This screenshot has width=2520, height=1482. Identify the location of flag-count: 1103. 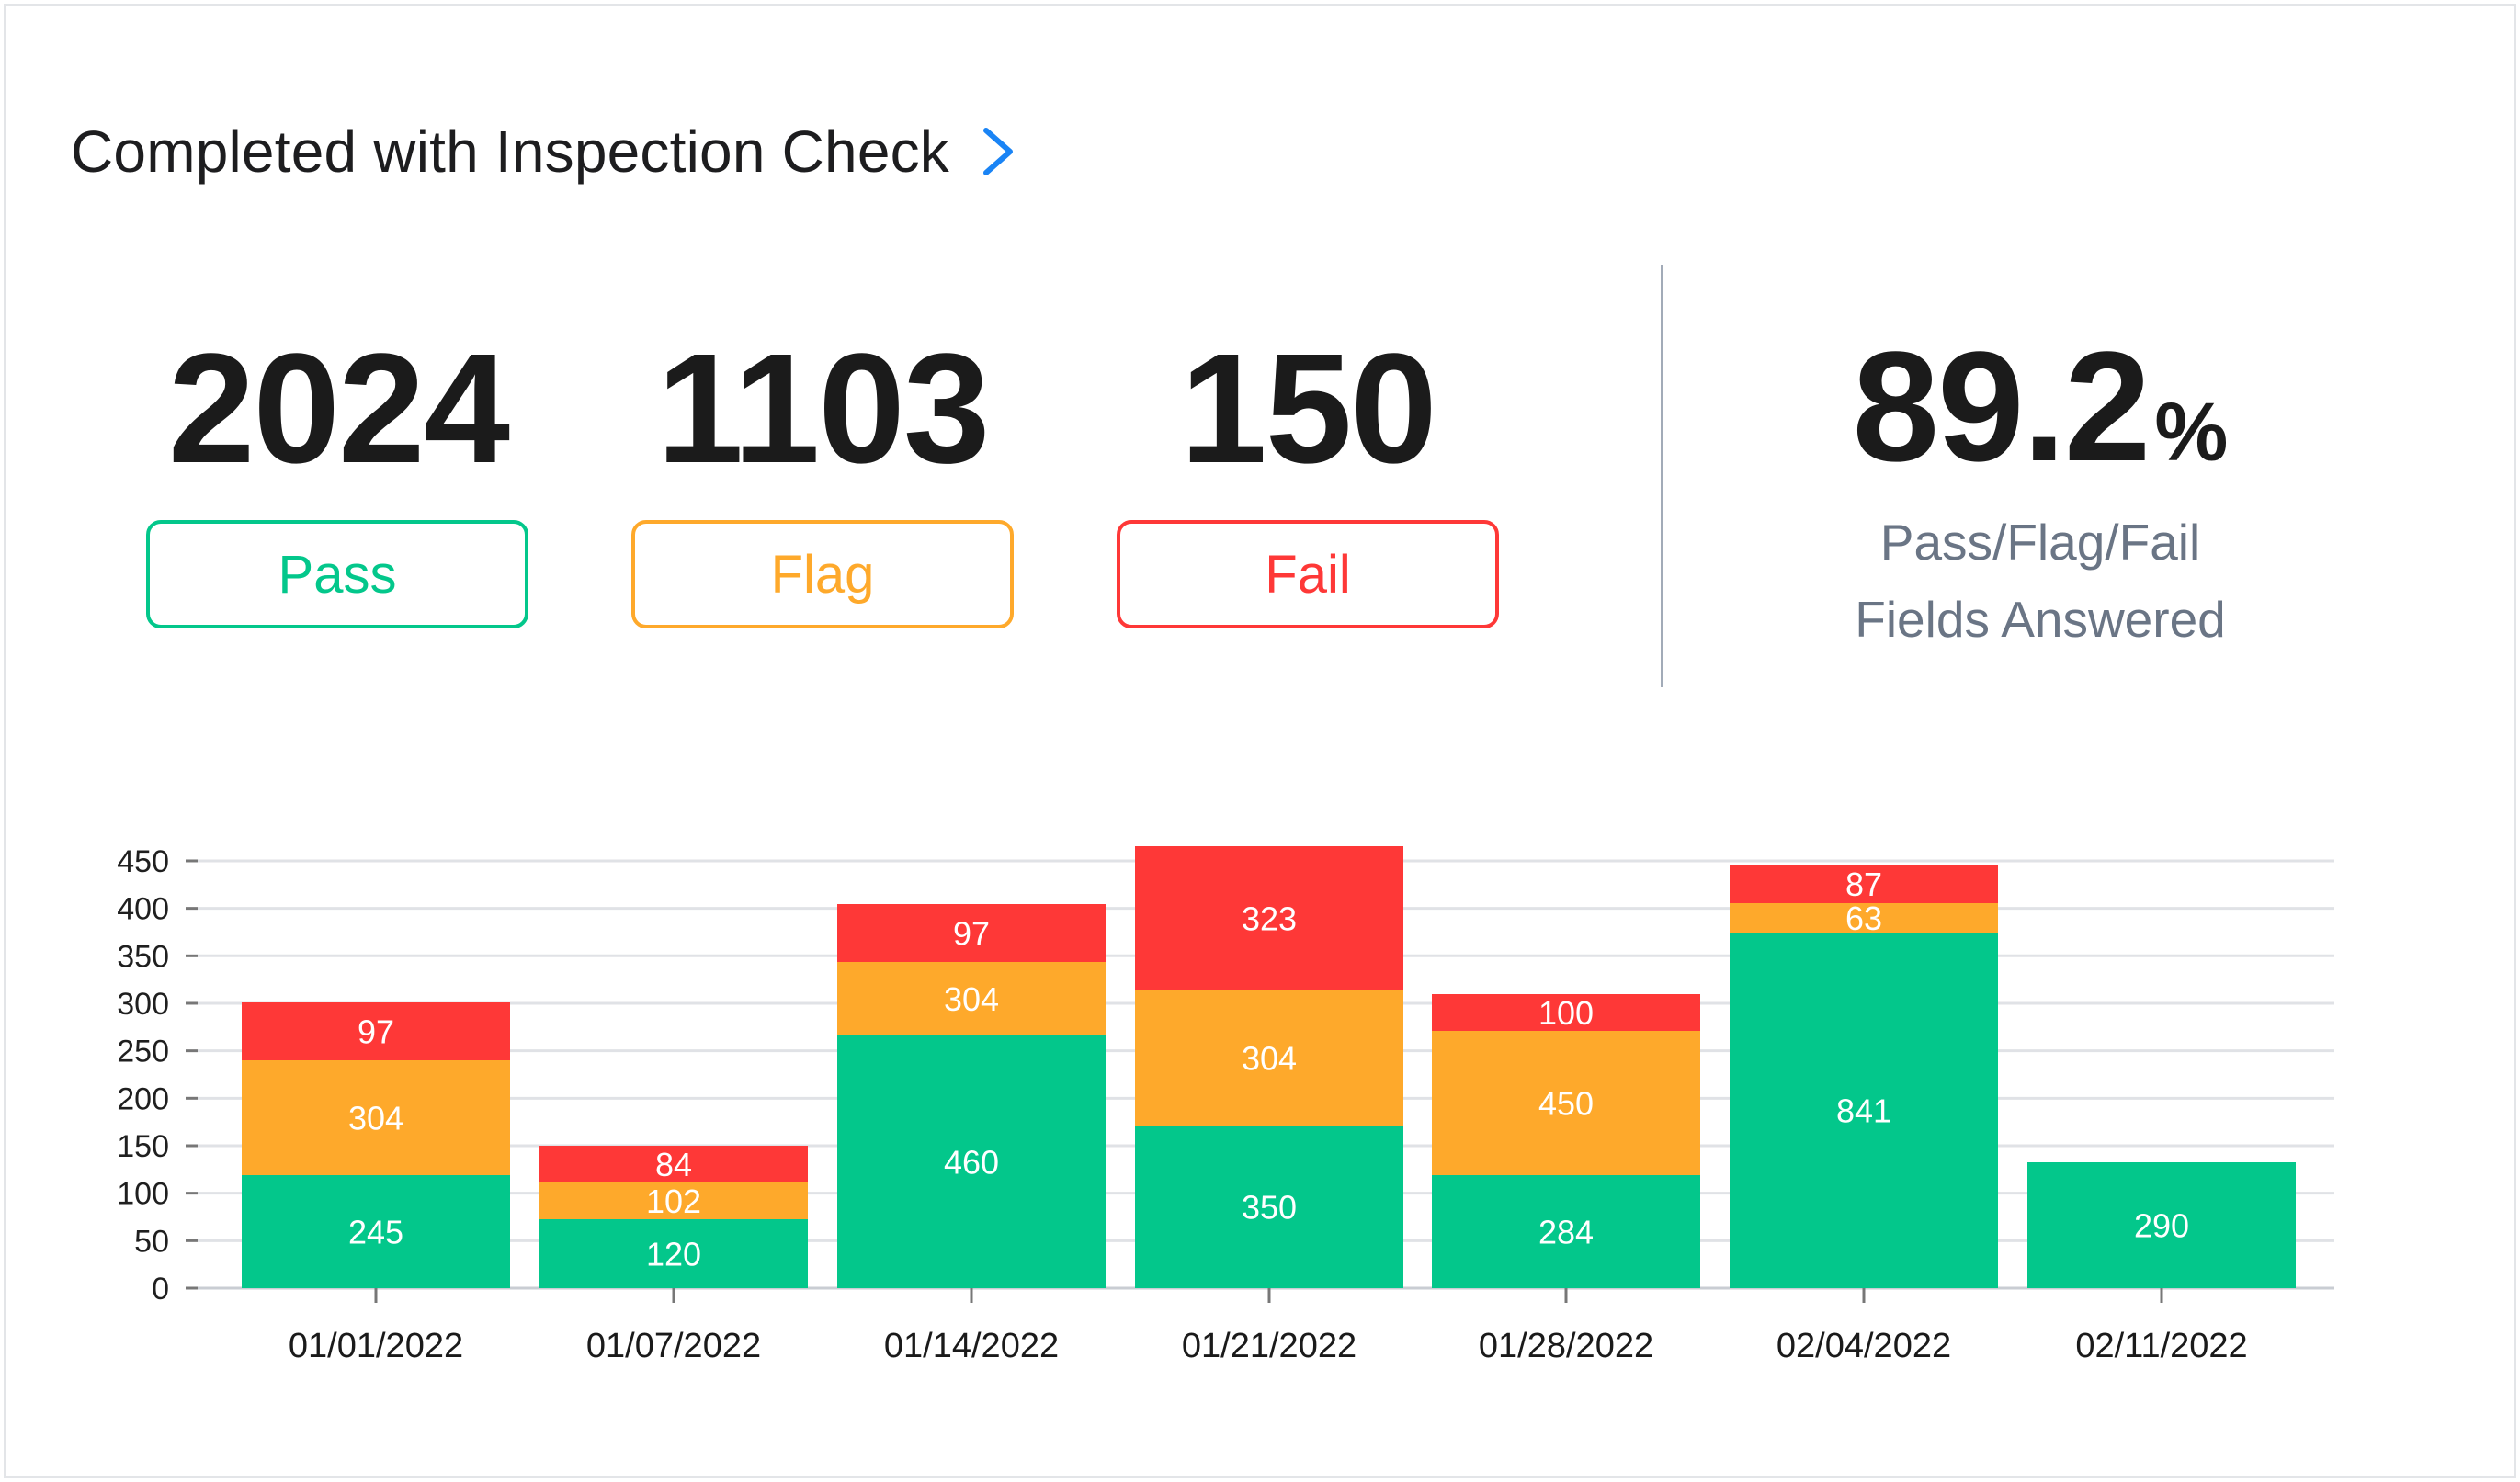
(823, 409).